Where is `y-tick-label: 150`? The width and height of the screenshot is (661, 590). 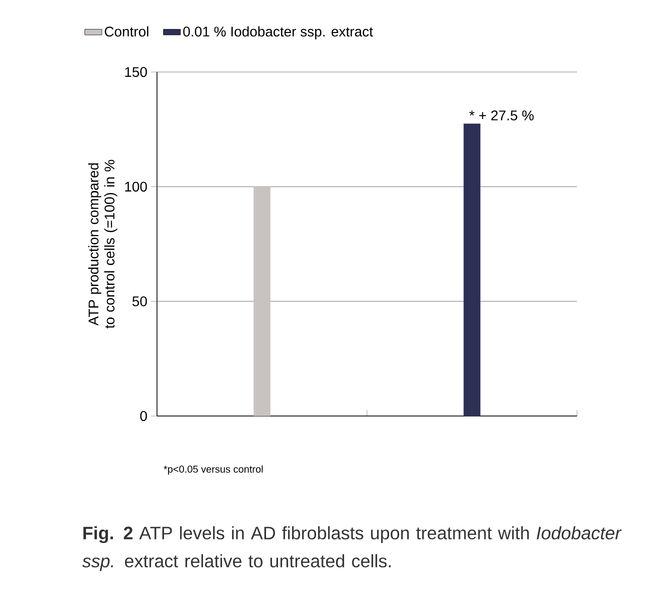 y-tick-label: 150 is located at coordinates (136, 72).